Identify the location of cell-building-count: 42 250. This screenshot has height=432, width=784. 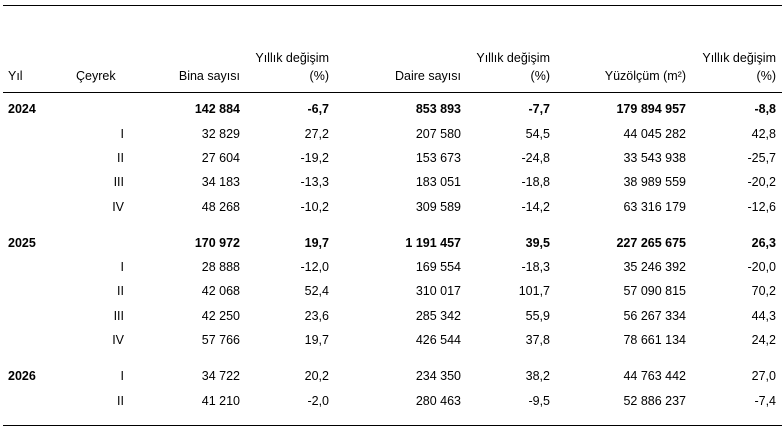
(220, 316).